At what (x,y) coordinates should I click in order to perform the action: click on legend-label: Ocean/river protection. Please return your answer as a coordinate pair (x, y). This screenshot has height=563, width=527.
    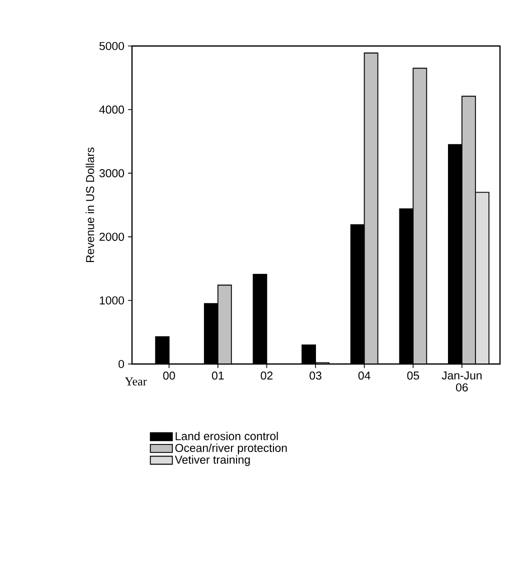
    Looking at the image, I should click on (231, 449).